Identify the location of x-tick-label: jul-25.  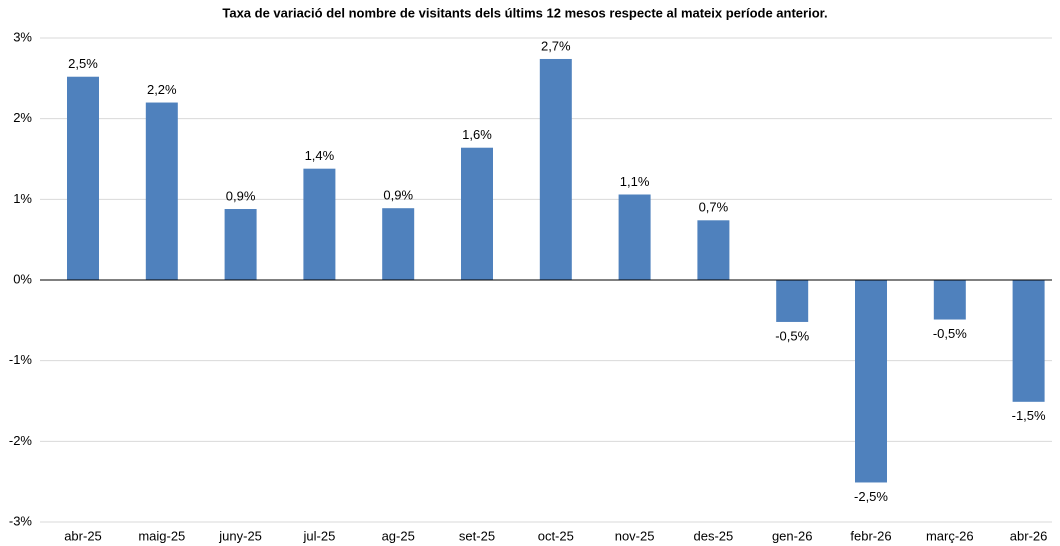
(319, 535).